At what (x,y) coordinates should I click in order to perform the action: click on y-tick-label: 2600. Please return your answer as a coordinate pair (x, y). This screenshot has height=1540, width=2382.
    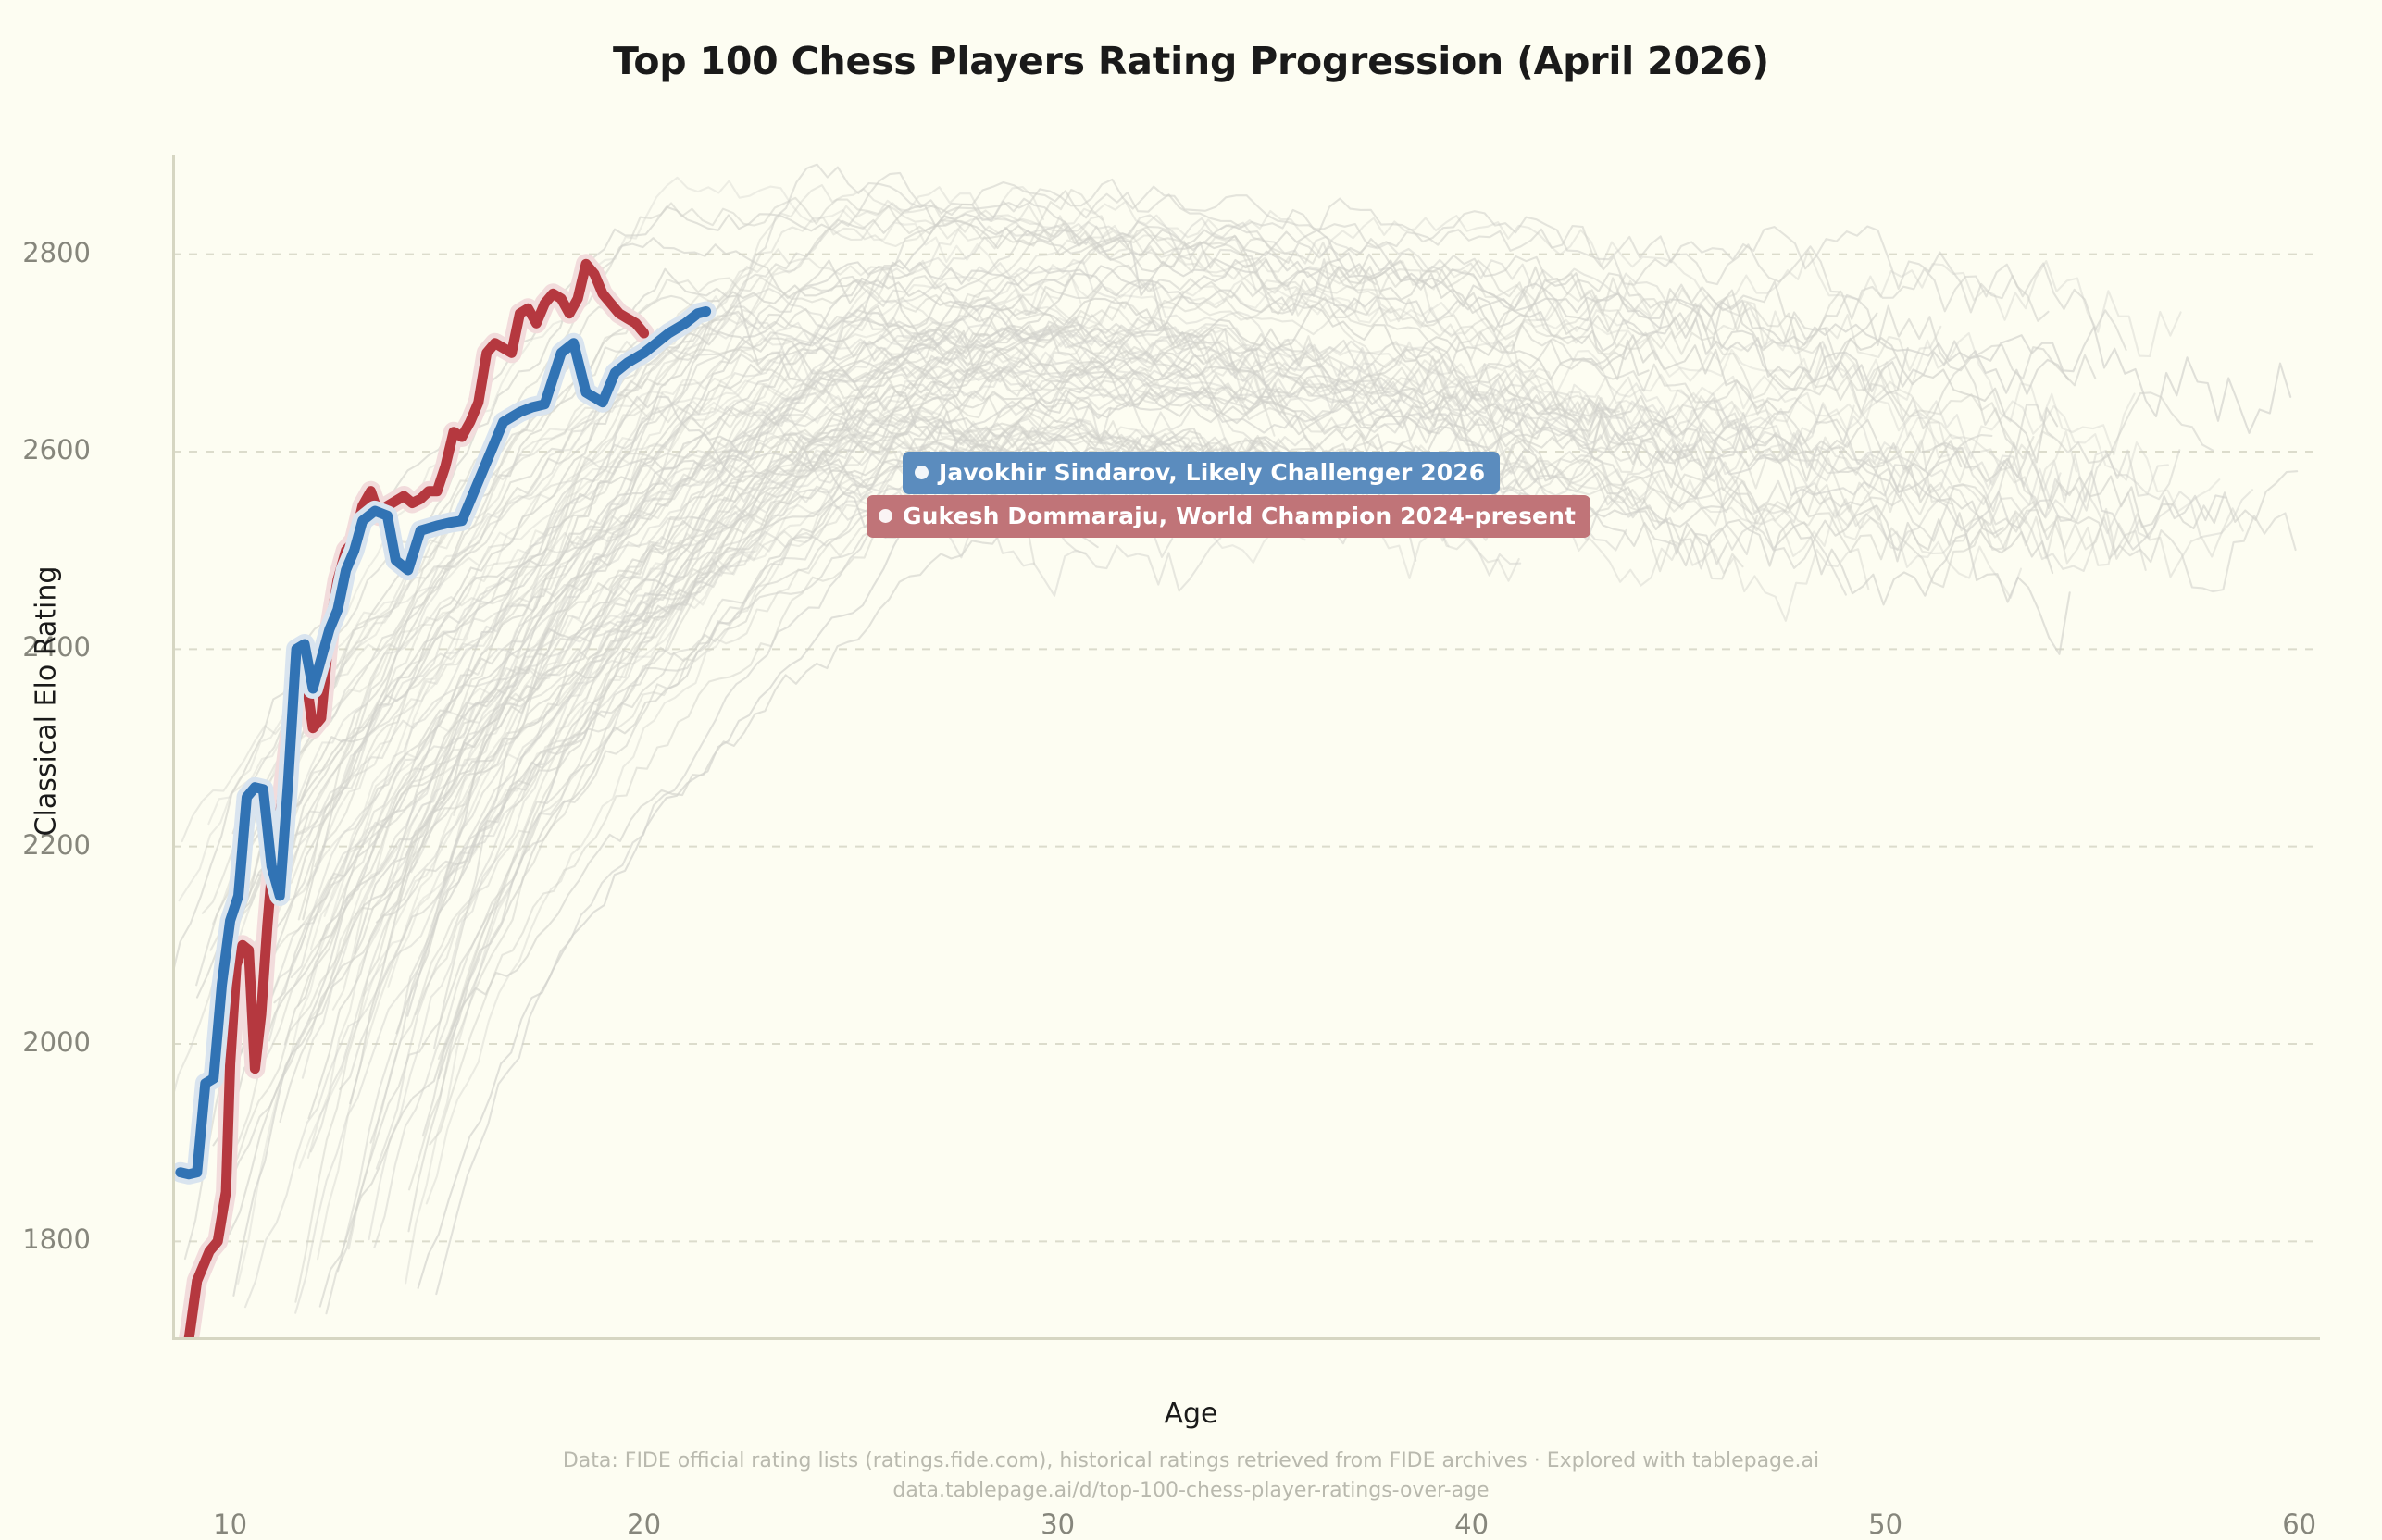
    Looking at the image, I should click on (56, 450).